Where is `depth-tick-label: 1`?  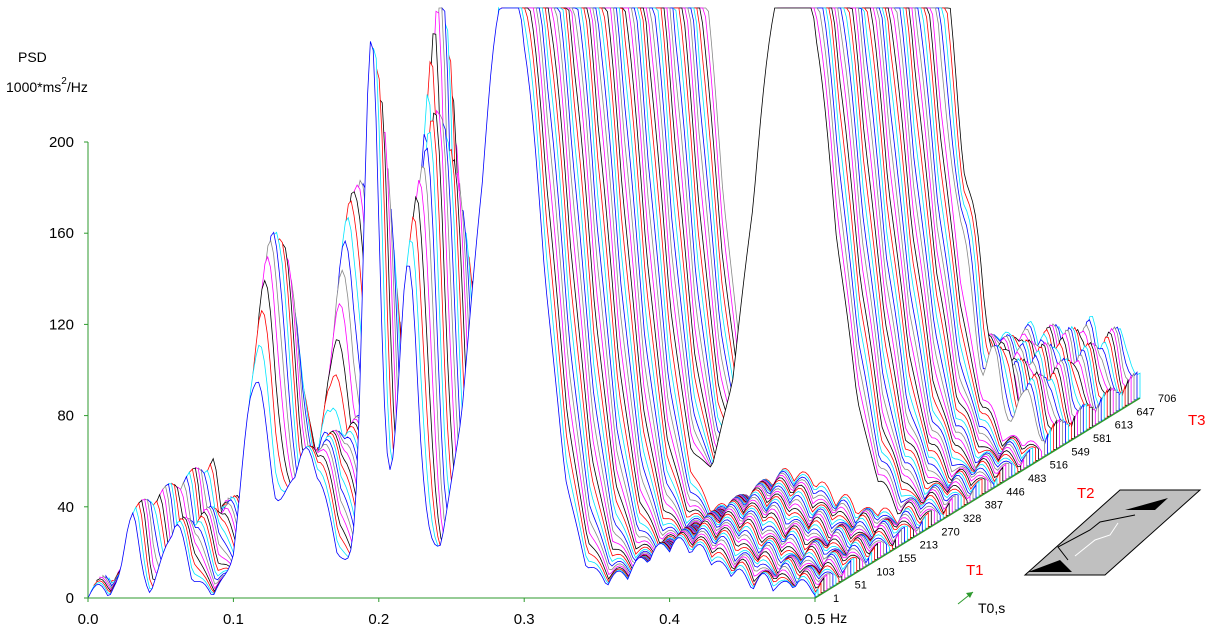
depth-tick-label: 1 is located at coordinates (836, 599).